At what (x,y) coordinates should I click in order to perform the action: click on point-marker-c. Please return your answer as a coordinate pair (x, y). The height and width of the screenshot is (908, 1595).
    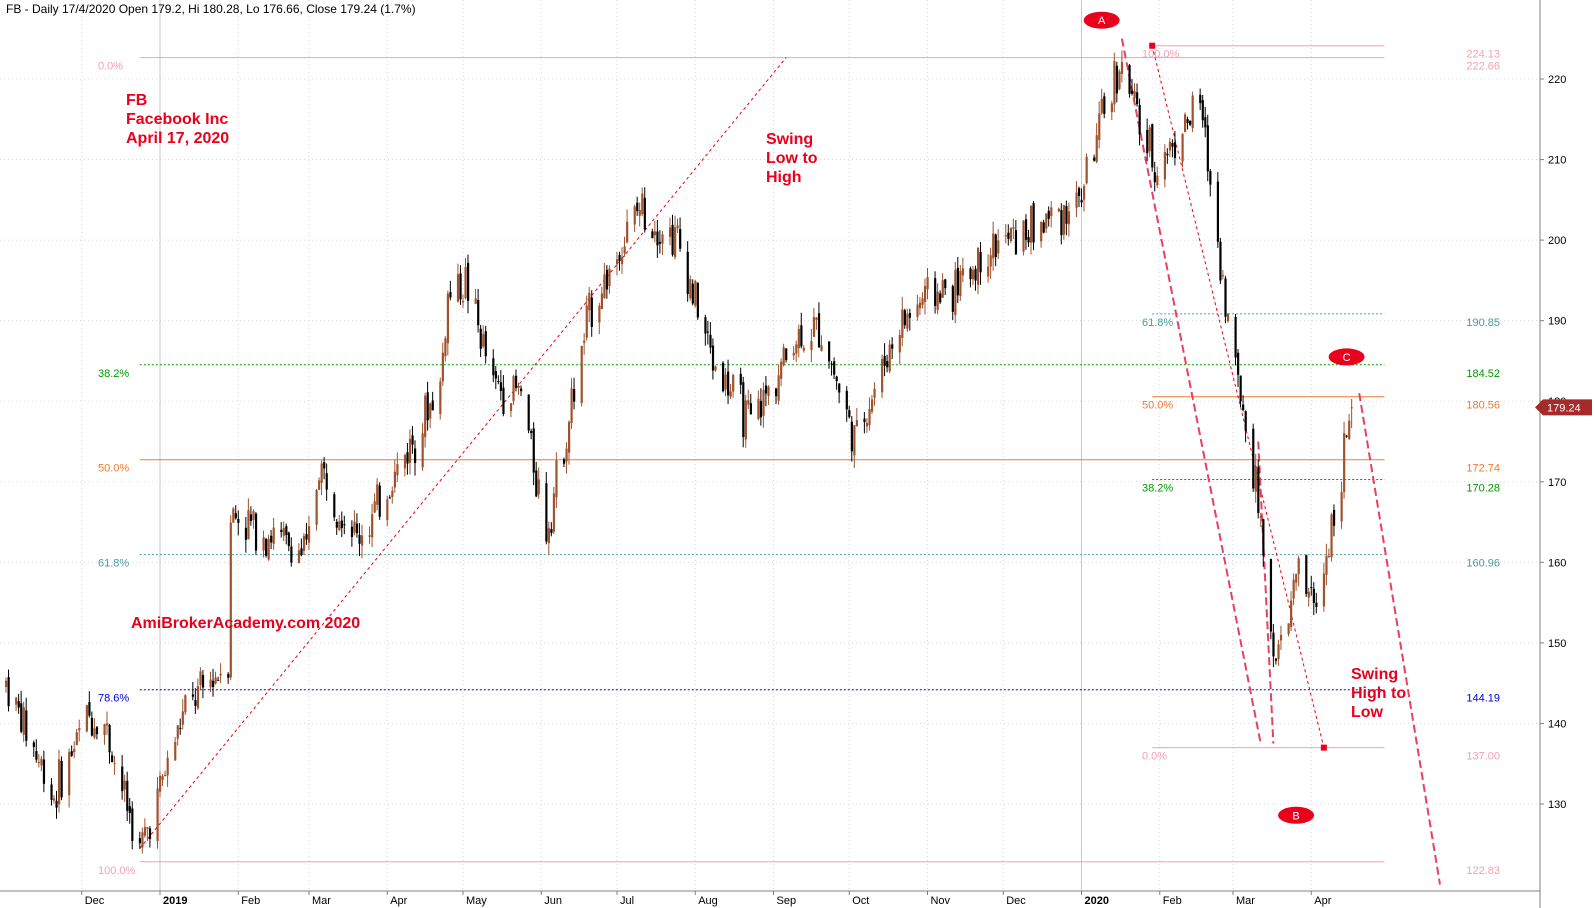
    Looking at the image, I should click on (1346, 357).